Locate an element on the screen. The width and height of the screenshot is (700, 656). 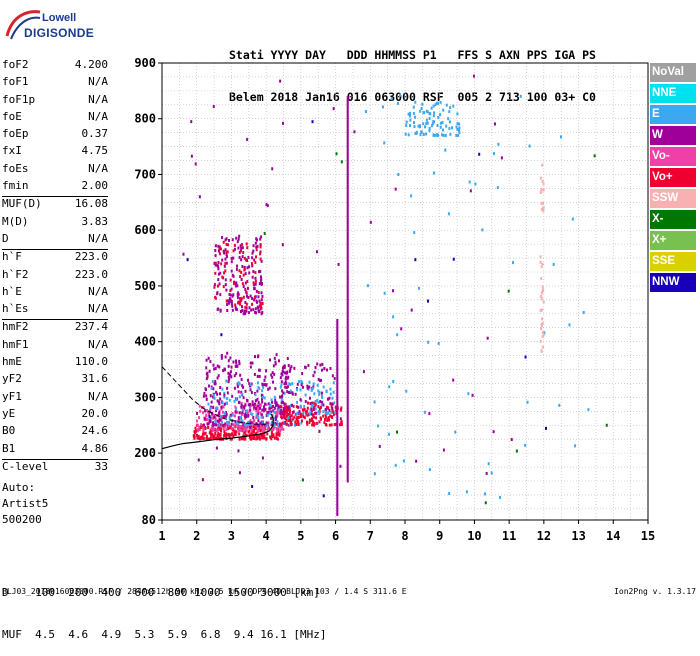
param-value: 2.00 is located at coordinates (95, 186).